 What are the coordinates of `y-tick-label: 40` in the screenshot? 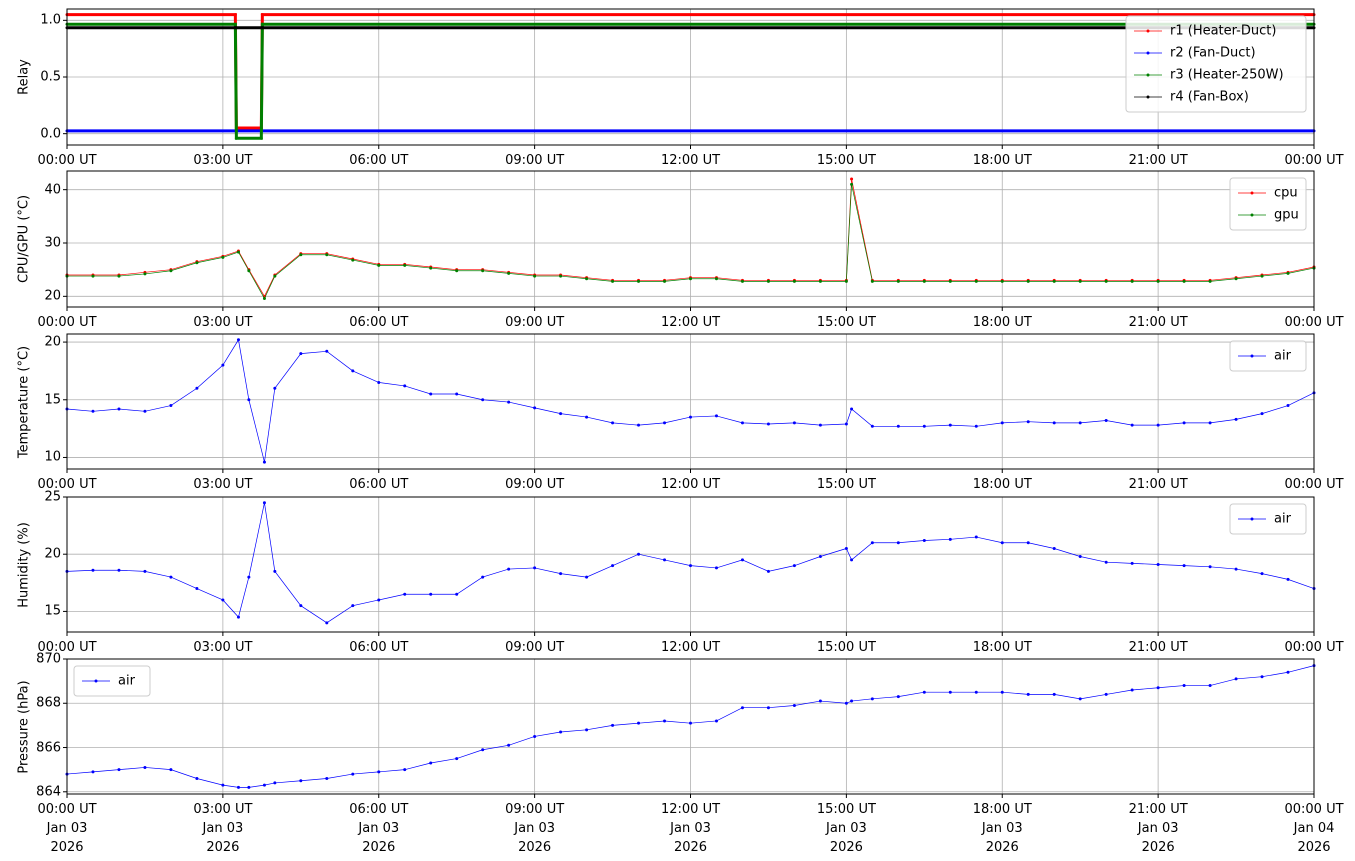 It's located at (52, 190).